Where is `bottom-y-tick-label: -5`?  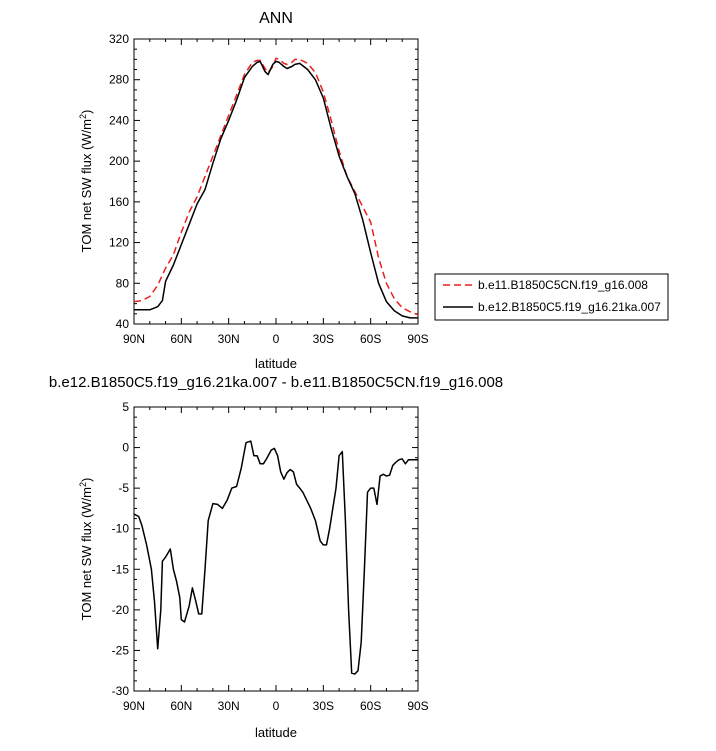
bottom-y-tick-label: -5 is located at coordinates (123, 488).